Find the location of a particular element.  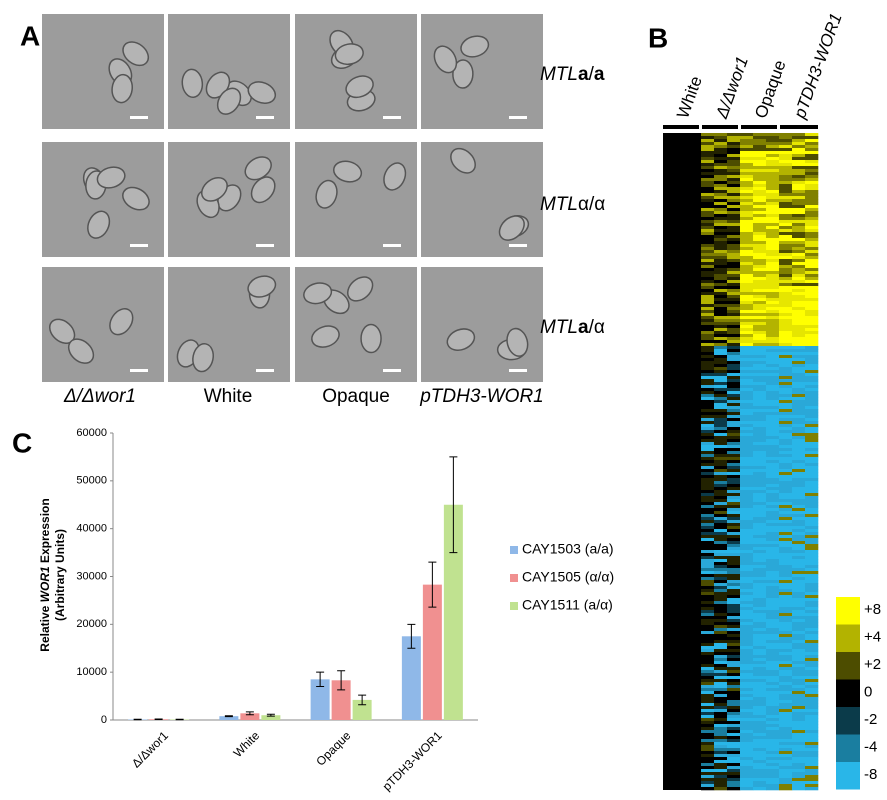

y-tick-label: 60000 is located at coordinates (91, 433).